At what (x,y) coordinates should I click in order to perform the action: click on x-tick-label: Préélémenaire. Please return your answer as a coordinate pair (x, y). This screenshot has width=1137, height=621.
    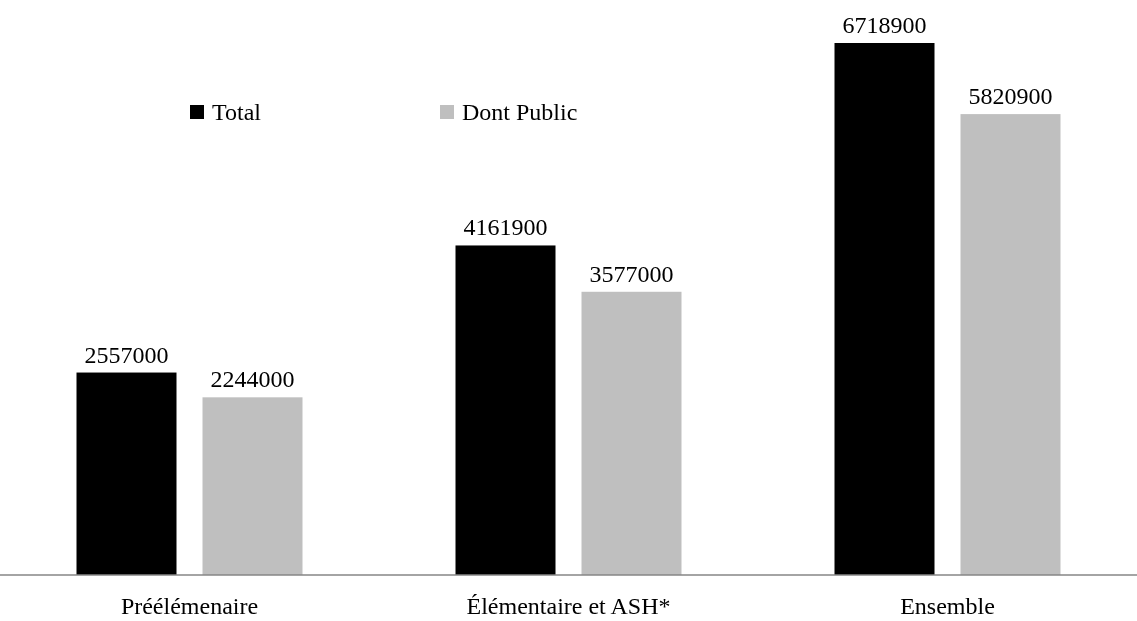
    Looking at the image, I should click on (189, 606).